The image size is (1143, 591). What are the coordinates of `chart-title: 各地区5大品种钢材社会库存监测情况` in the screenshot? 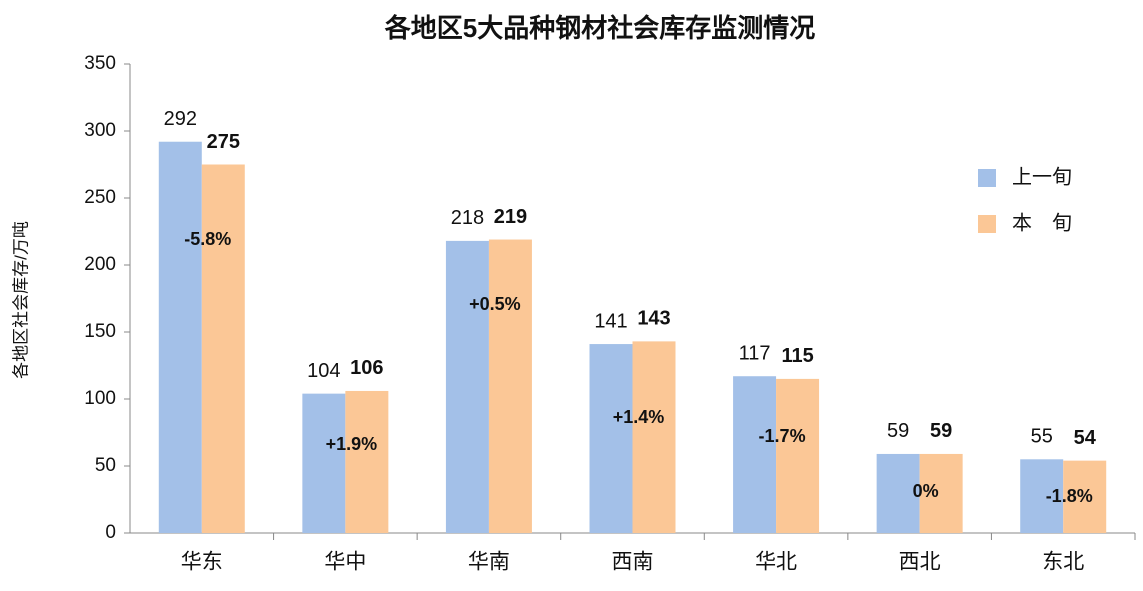 It's located at (599, 28).